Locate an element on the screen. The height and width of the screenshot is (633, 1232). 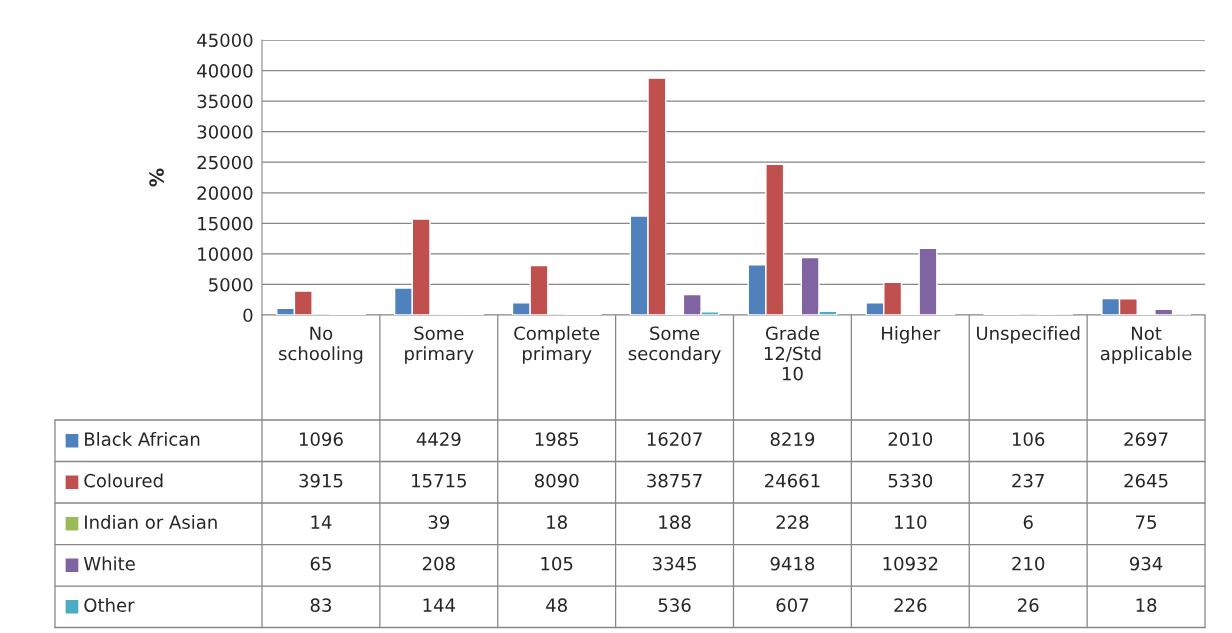
data-label: 2697 is located at coordinates (1146, 439).